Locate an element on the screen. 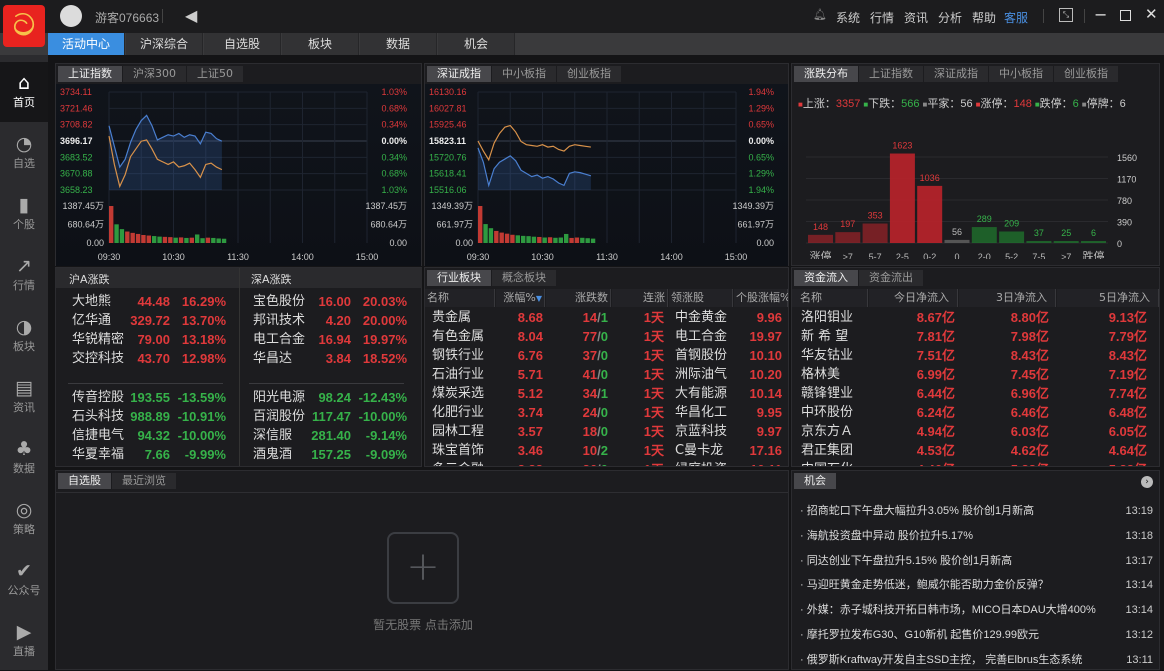 Image resolution: width=1164 pixels, height=671 pixels. sector-header-3: 连涨 is located at coordinates (640, 298).